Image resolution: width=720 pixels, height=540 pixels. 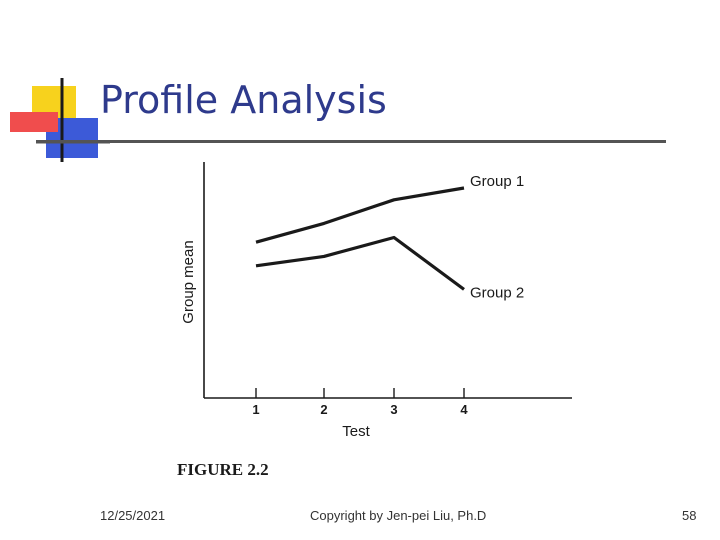 What do you see at coordinates (133, 515) in the screenshot?
I see `footer-date: 12/25/2021` at bounding box center [133, 515].